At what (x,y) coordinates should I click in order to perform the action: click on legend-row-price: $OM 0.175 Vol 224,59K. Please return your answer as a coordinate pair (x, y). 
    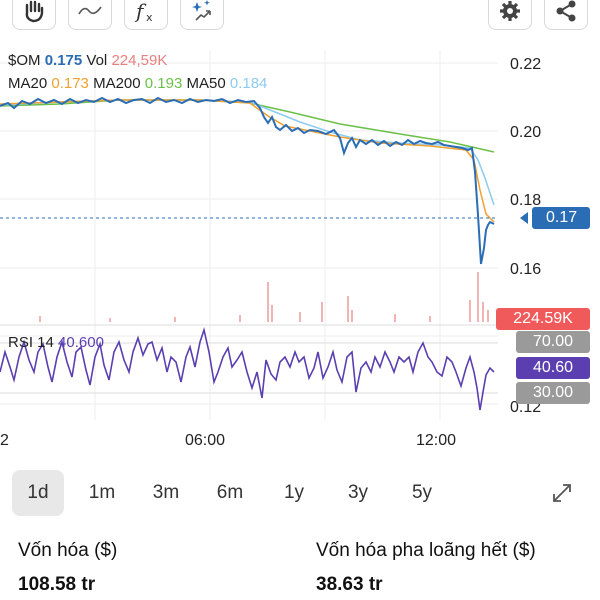
    Looking at the image, I should click on (87, 60).